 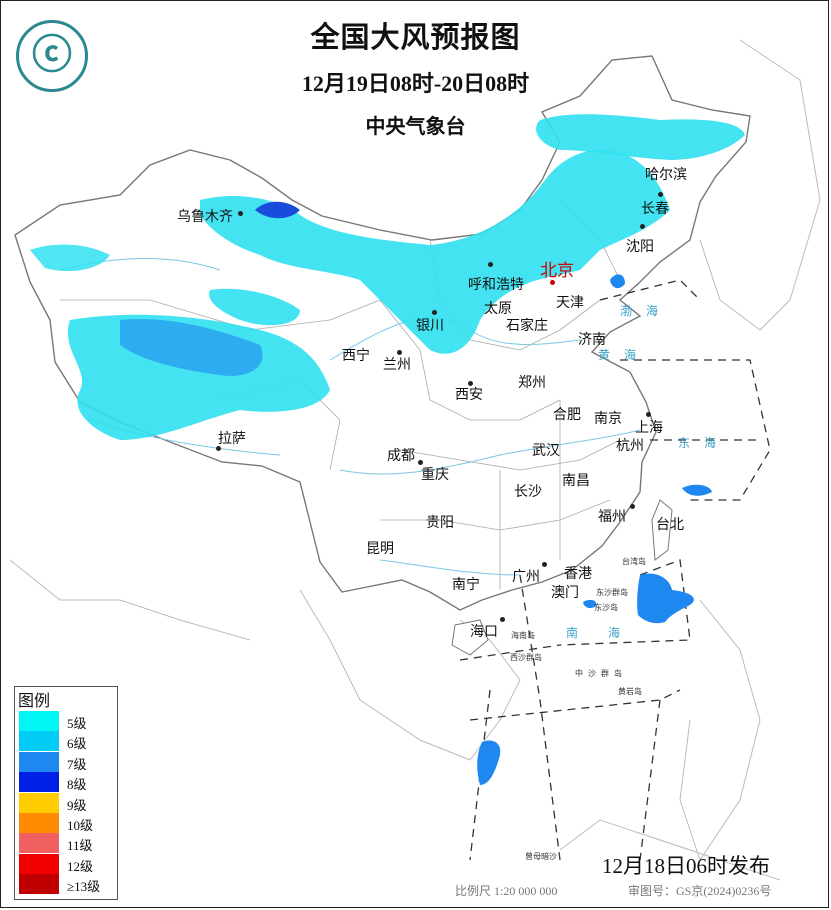 What do you see at coordinates (700, 891) in the screenshot?
I see `approval-number: 审图号：GS京(2024)0236号` at bounding box center [700, 891].